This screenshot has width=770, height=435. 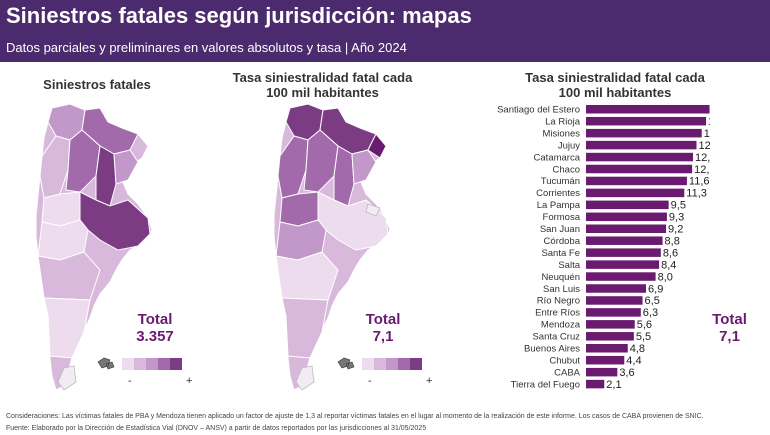 I want to click on value-label: 8,4, so click(x=668, y=265).